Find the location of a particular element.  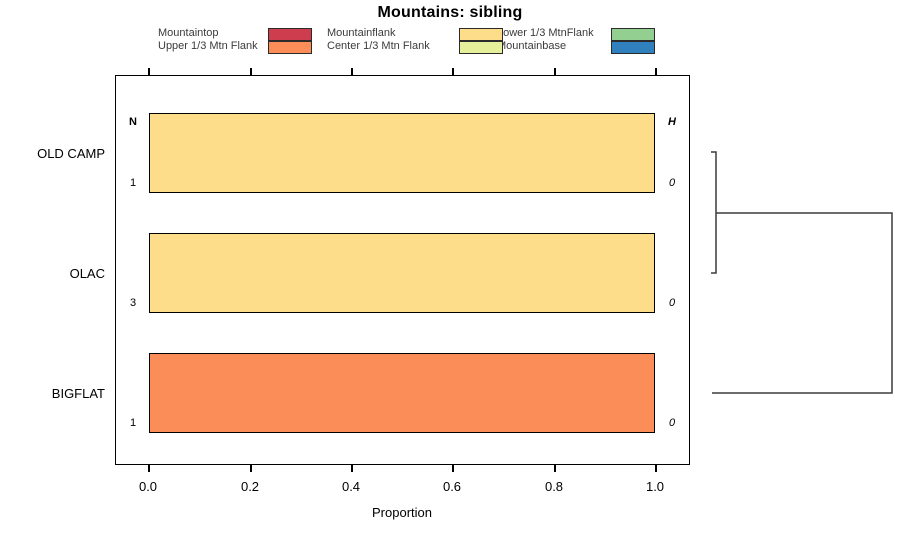

legend-label-center-flank: Center 1/3 Mtn Flank is located at coordinates (378, 46).